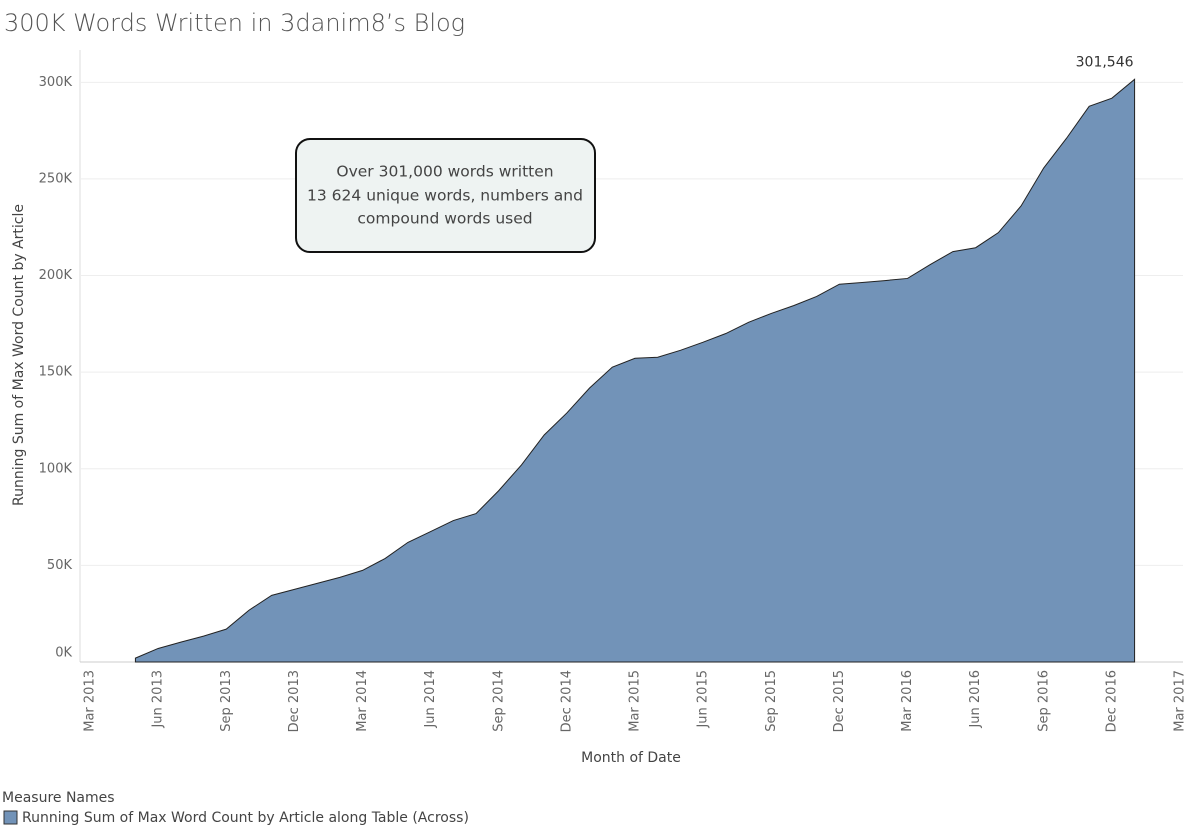 The height and width of the screenshot is (828, 1185). I want to click on x-tick-label: Mar 2015, so click(635, 701).